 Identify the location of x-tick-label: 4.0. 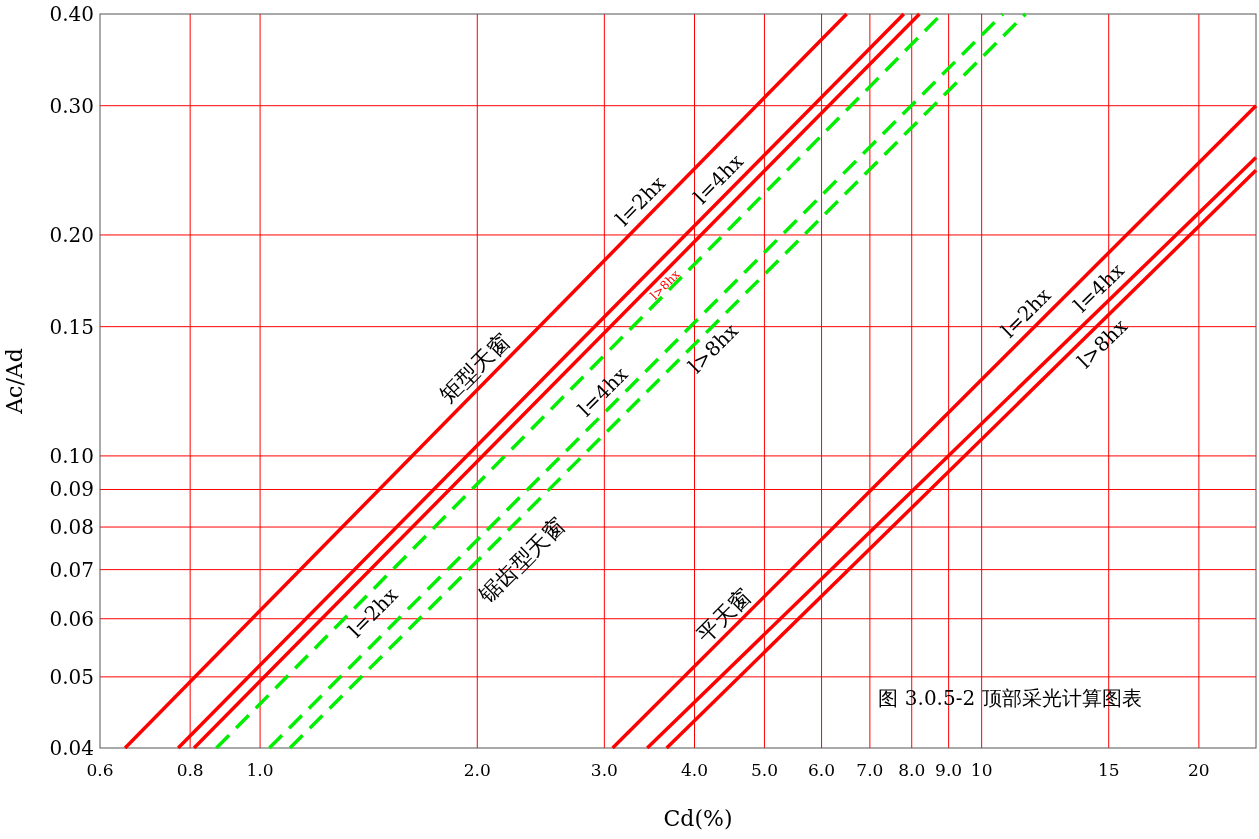
(694, 770).